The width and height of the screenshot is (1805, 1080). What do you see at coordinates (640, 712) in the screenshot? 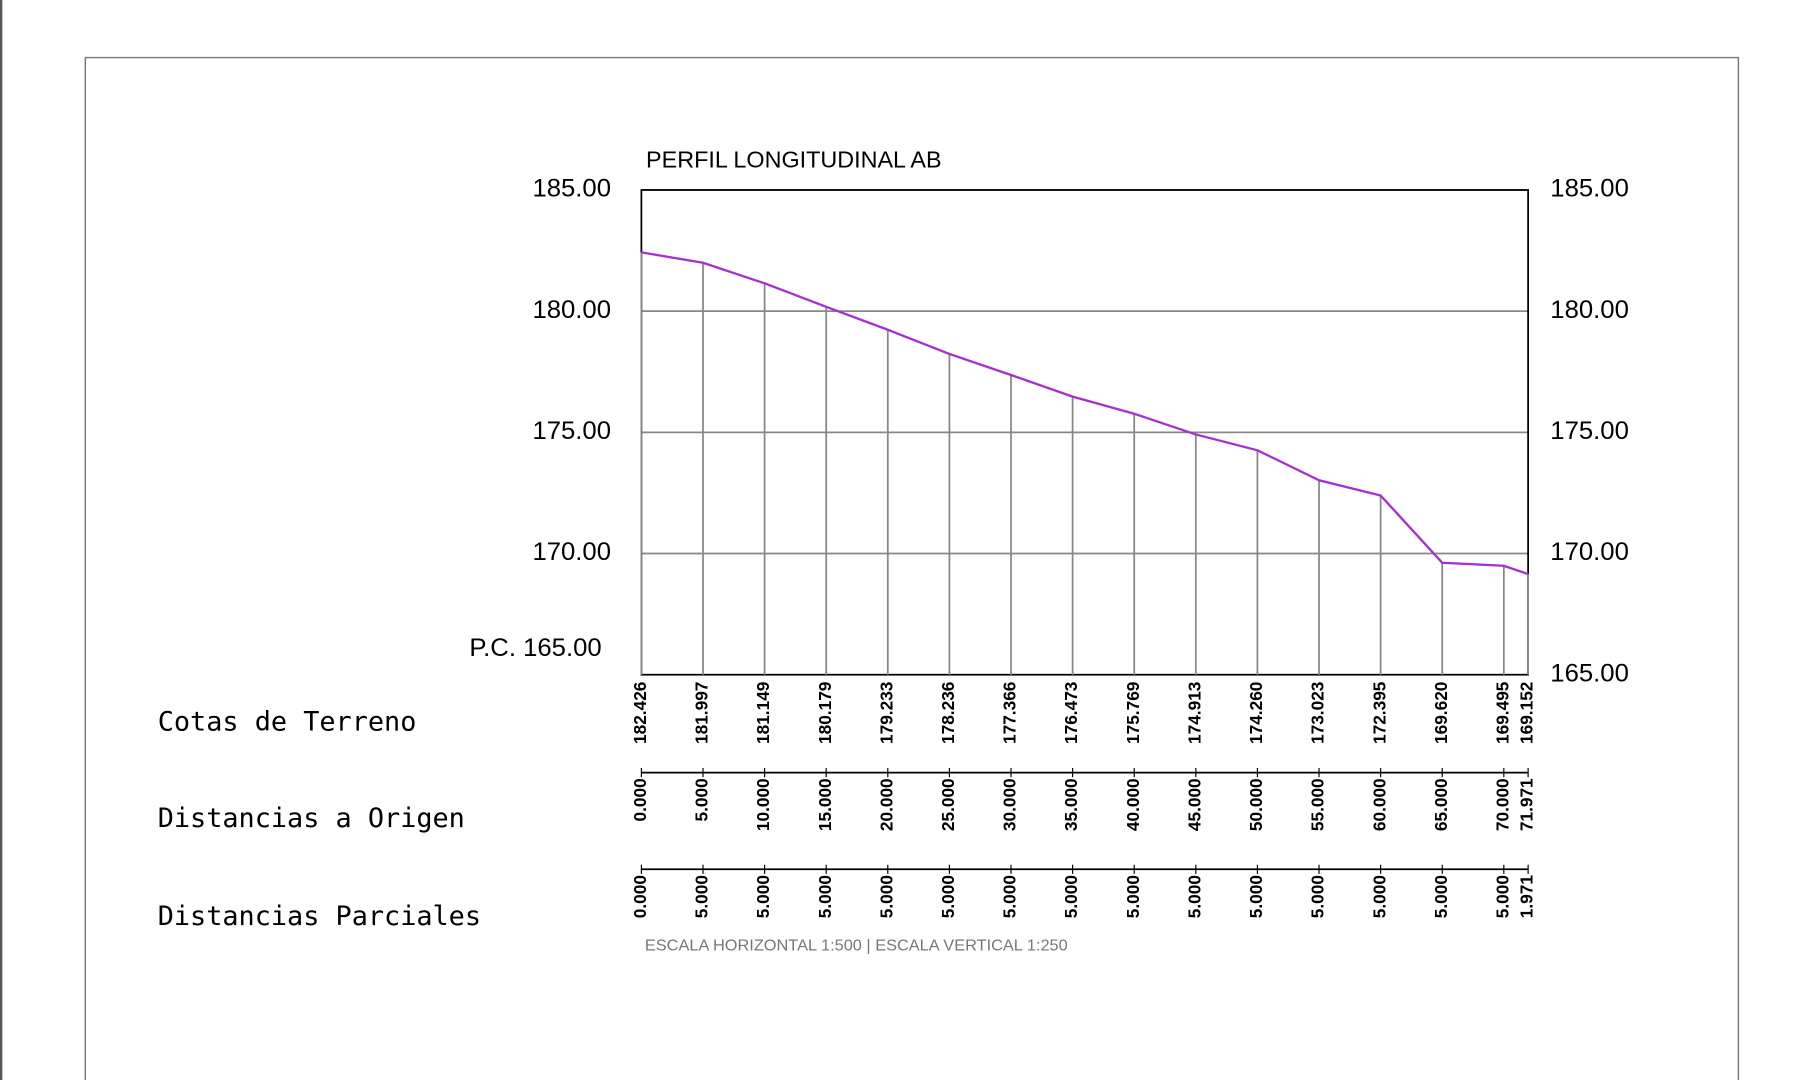
I see `elevation-label: 182.426` at bounding box center [640, 712].